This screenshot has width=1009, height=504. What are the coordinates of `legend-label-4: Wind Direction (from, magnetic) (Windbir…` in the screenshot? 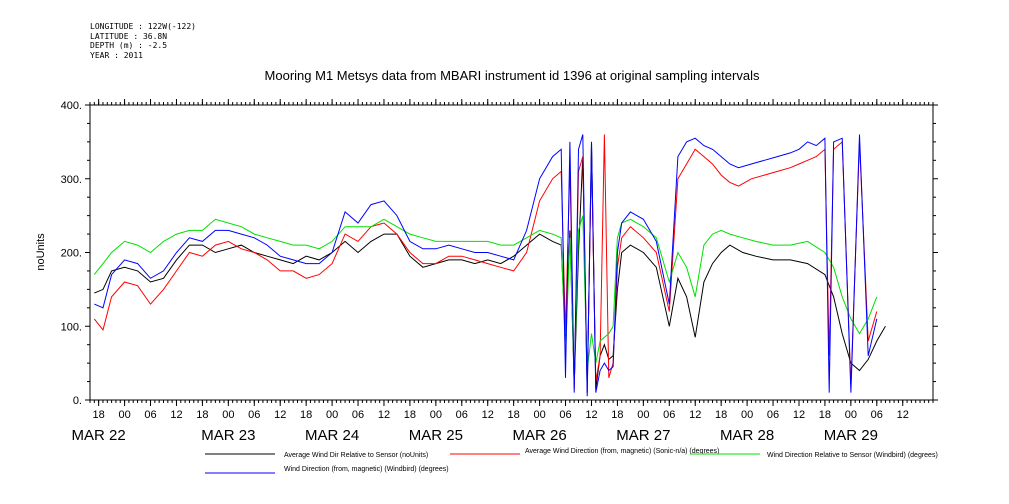 It's located at (366, 469).